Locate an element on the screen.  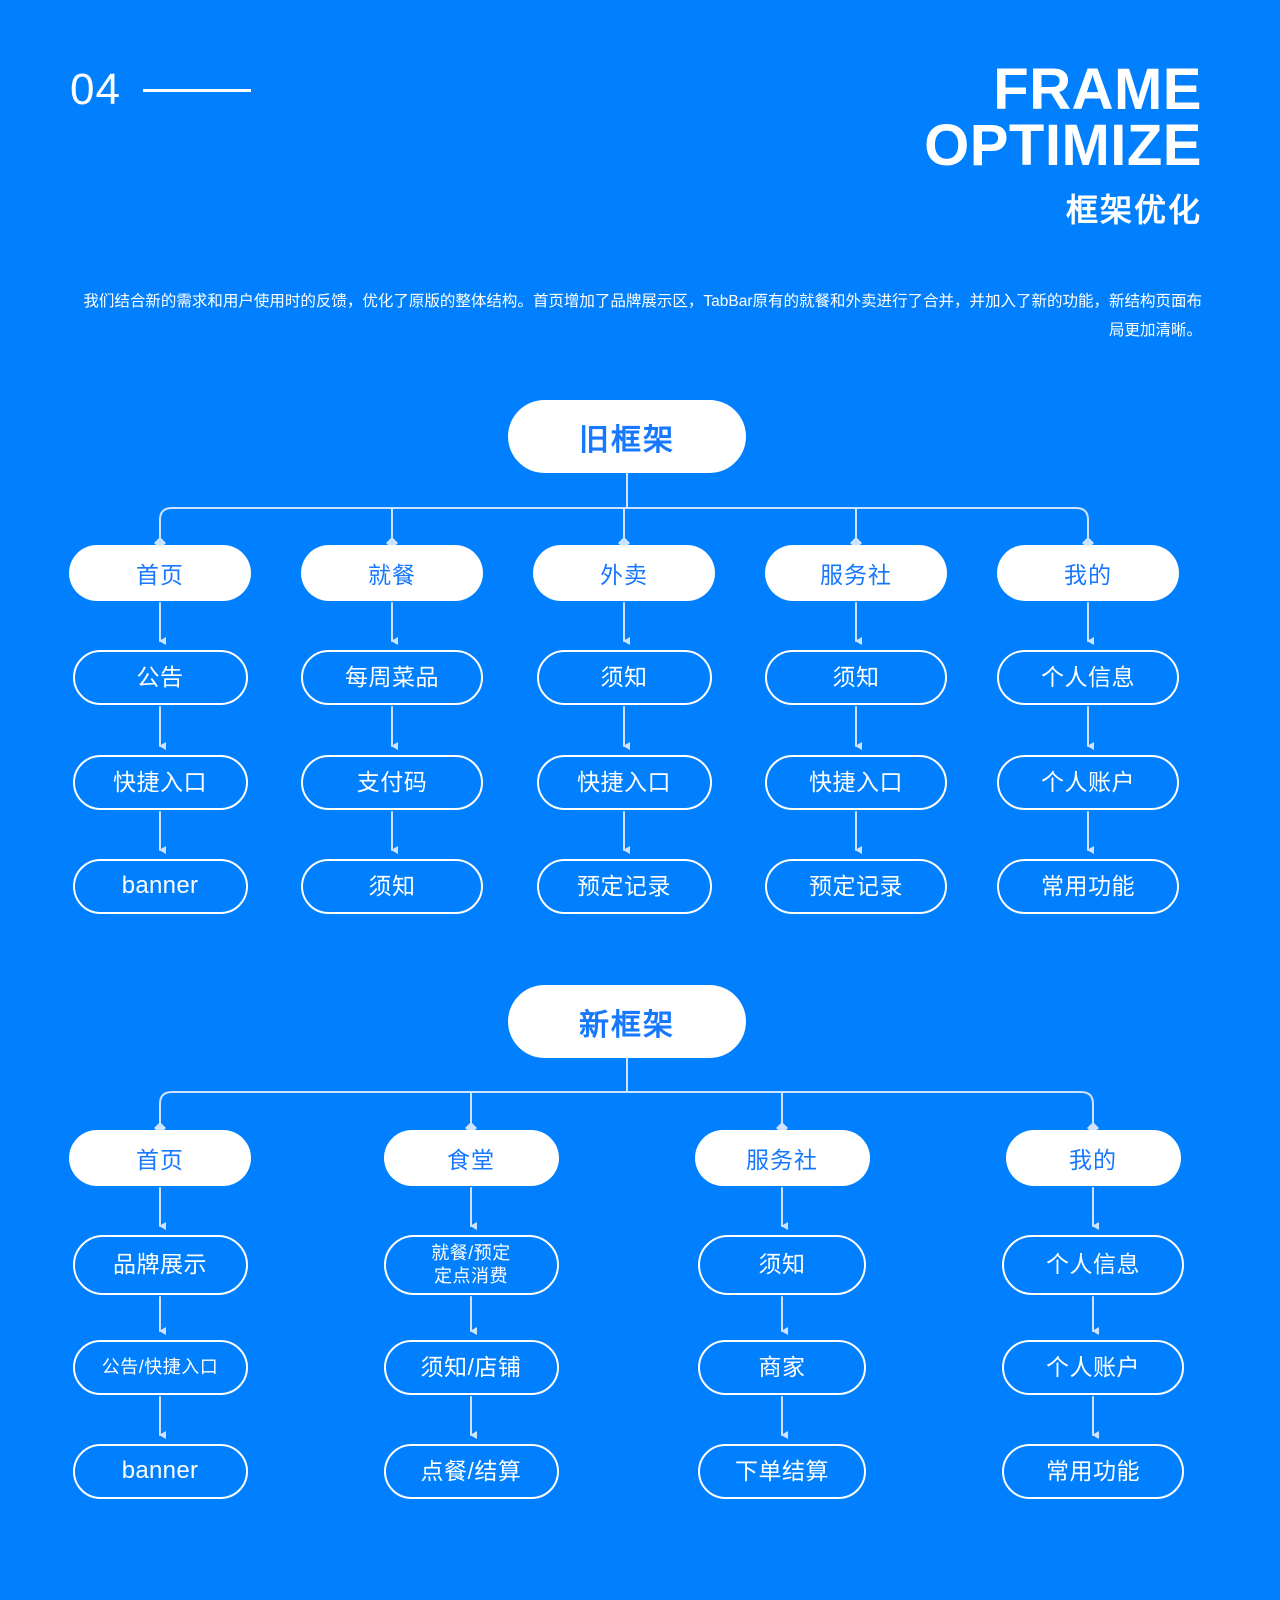
old-framework-child-label: banner is located at coordinates (160, 886).